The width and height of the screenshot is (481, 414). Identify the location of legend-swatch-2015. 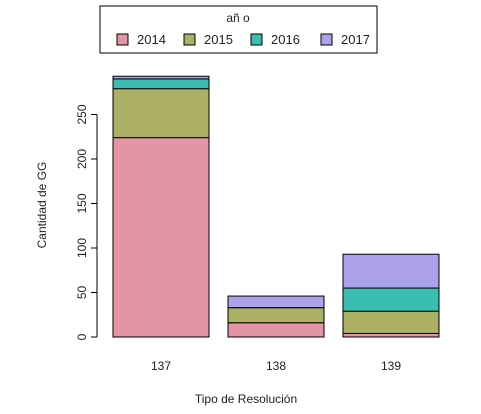
(189, 39).